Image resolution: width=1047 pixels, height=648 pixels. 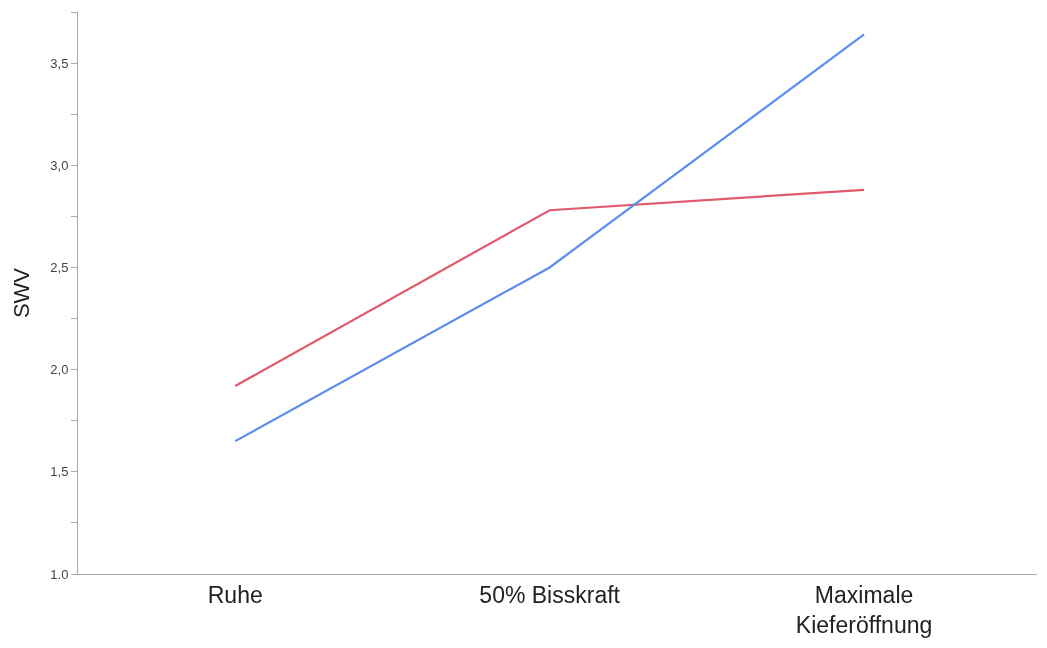 I want to click on y-tick-label: 1,5, so click(x=59, y=472).